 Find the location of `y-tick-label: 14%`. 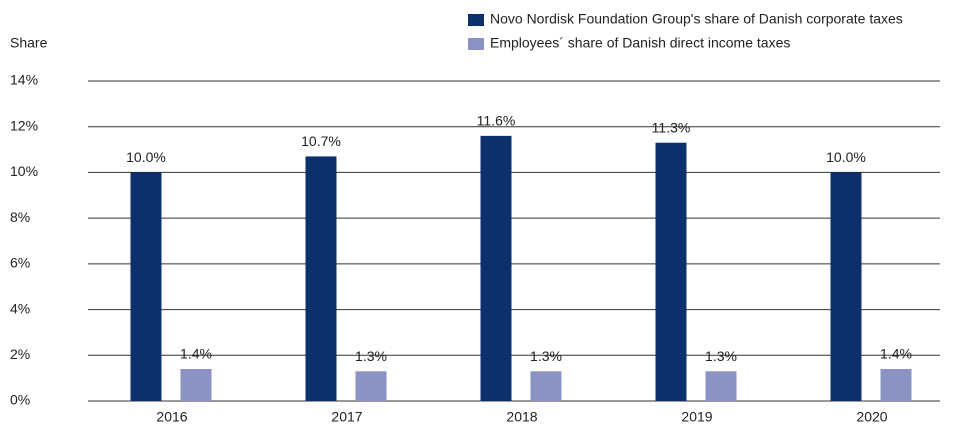

y-tick-label: 14% is located at coordinates (24, 80).